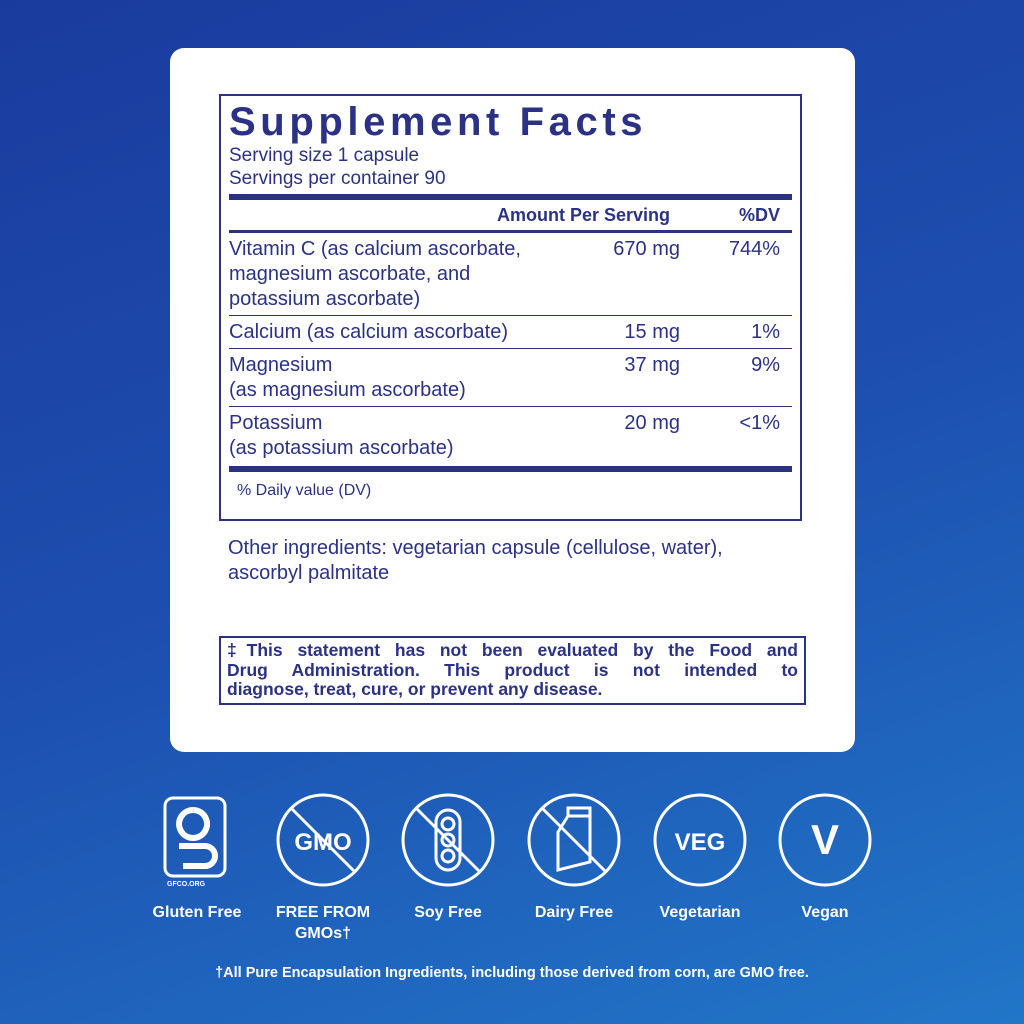  I want to click on name-line: (as potassium ascorbate), so click(341, 448).